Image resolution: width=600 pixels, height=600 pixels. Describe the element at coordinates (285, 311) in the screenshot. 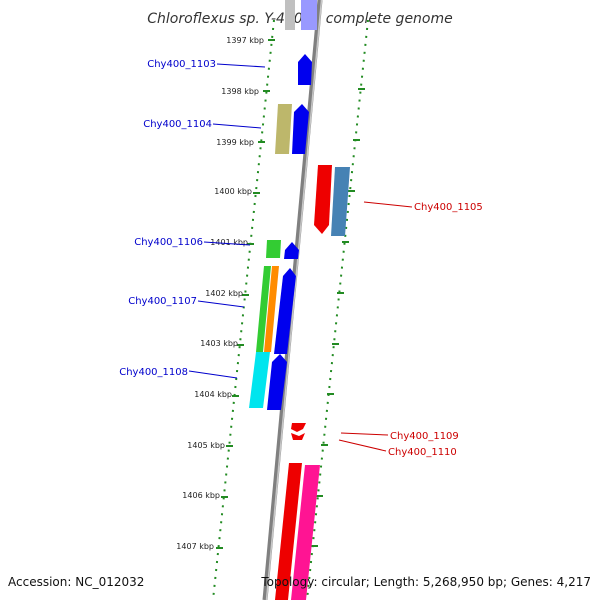

I see `gene-blue-long` at that location.